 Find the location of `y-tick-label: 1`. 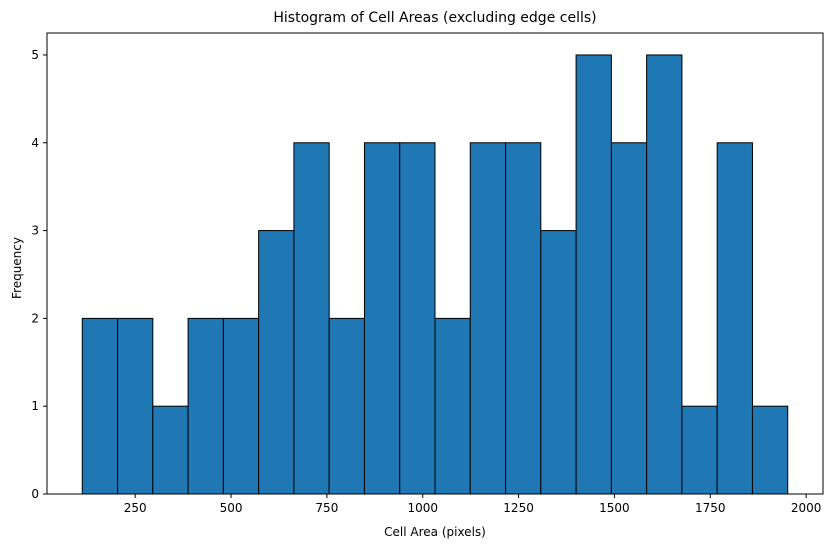

y-tick-label: 1 is located at coordinates (35, 406).